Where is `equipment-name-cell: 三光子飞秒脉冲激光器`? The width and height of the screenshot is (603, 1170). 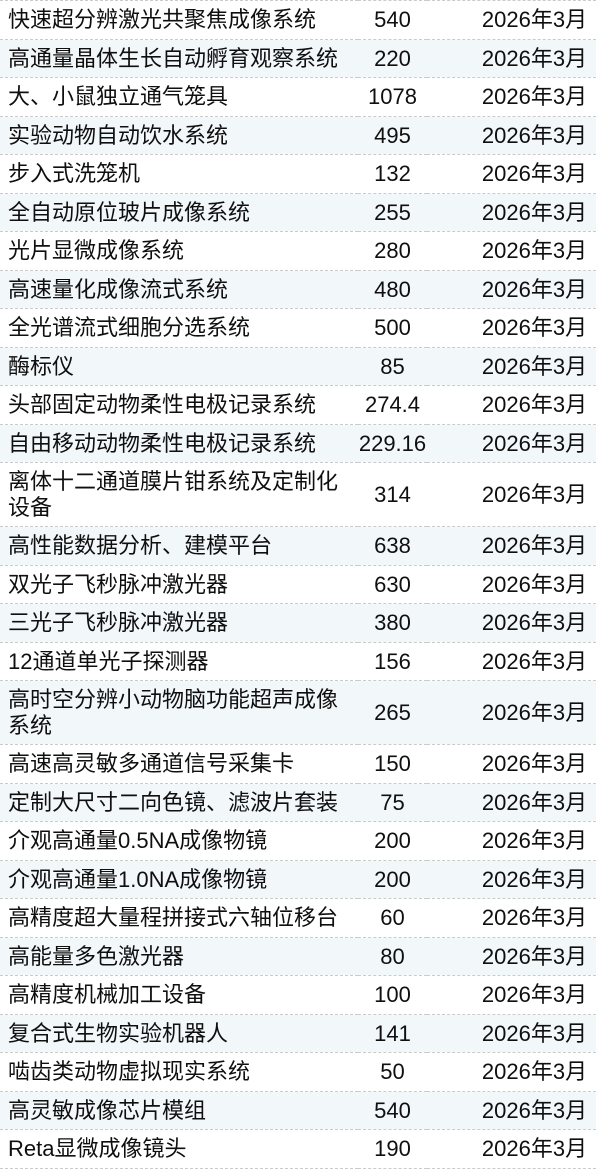
equipment-name-cell: 三光子飞秒脉冲激光器 is located at coordinates (179, 623).